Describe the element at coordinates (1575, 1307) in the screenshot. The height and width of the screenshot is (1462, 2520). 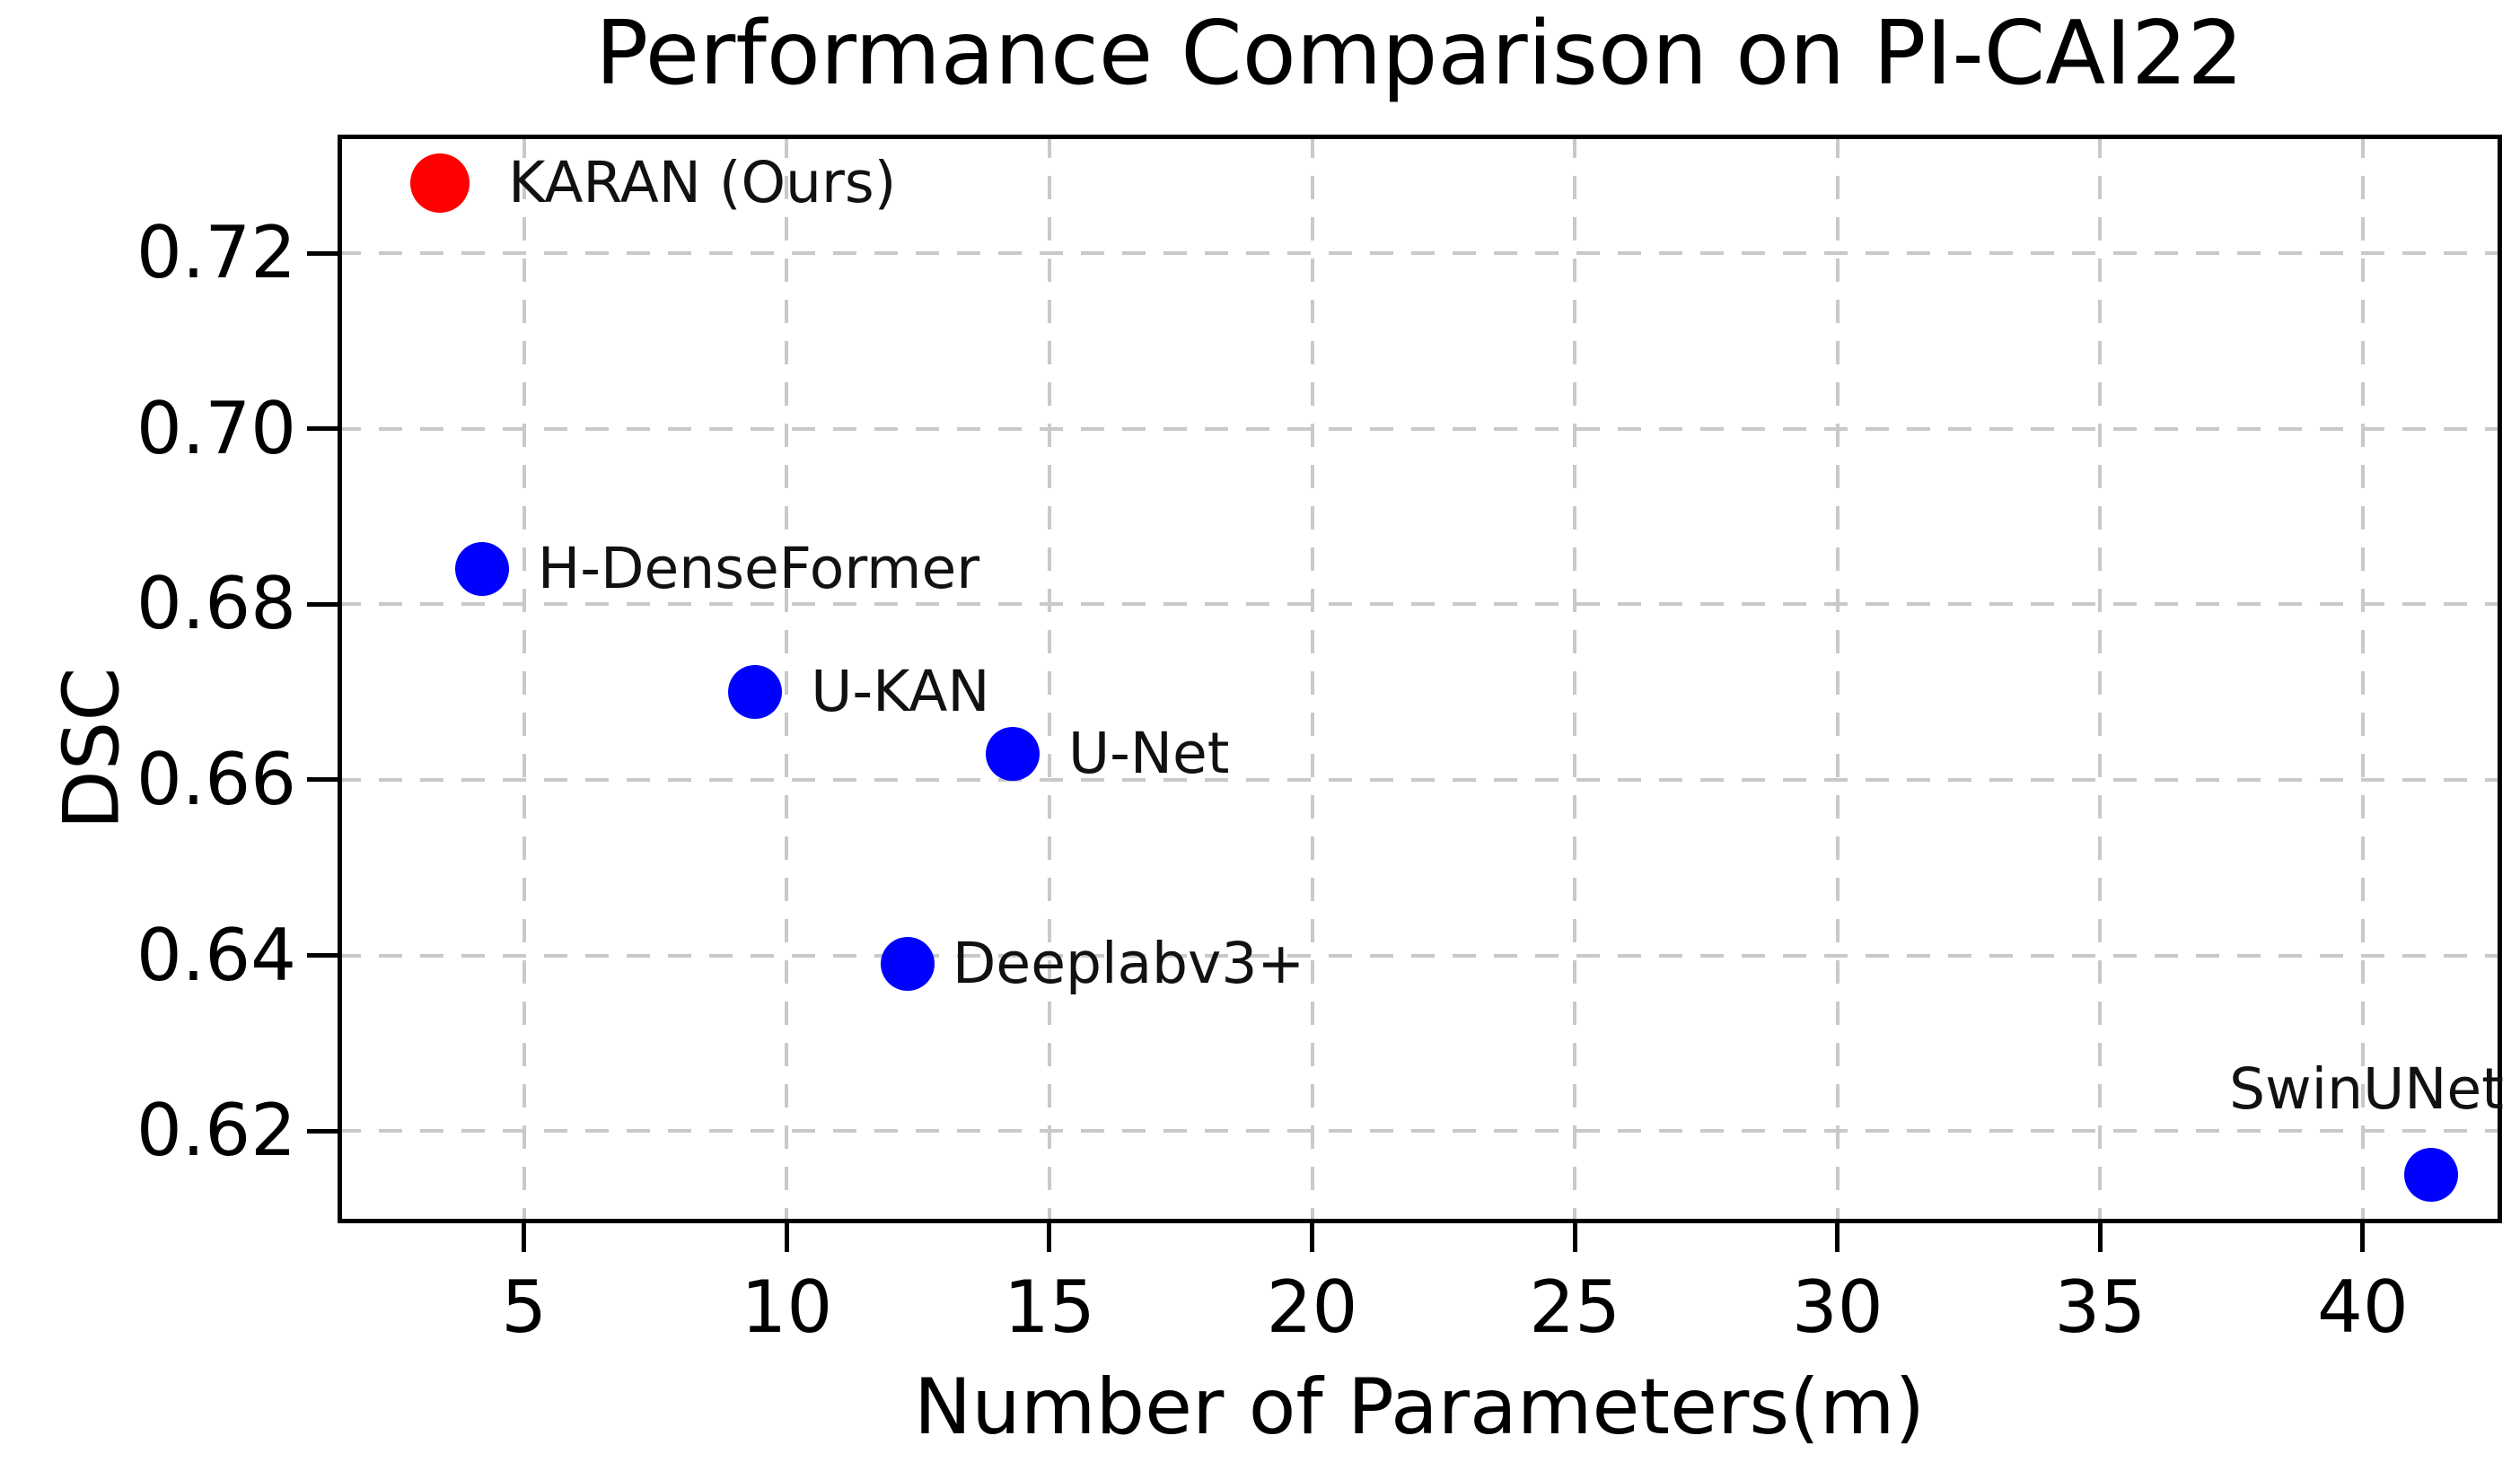
I see `x-tick-label: 25` at that location.